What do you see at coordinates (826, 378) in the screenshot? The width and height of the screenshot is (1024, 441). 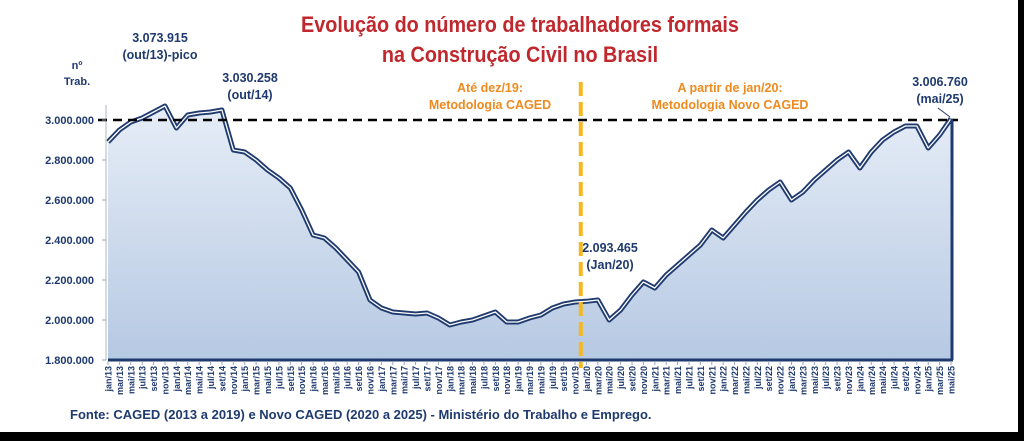 I see `x-tick-label: jul/23` at bounding box center [826, 378].